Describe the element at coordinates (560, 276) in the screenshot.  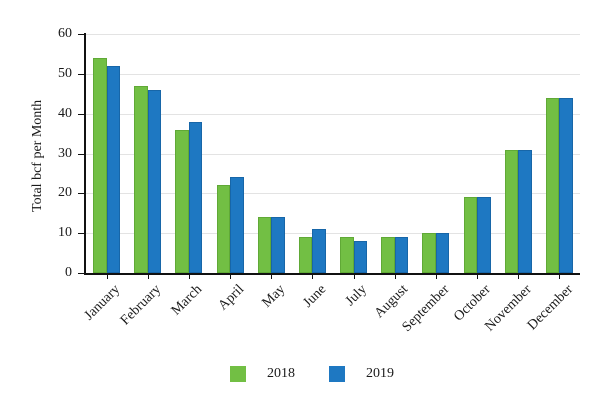
I see `x-tick-december` at that location.